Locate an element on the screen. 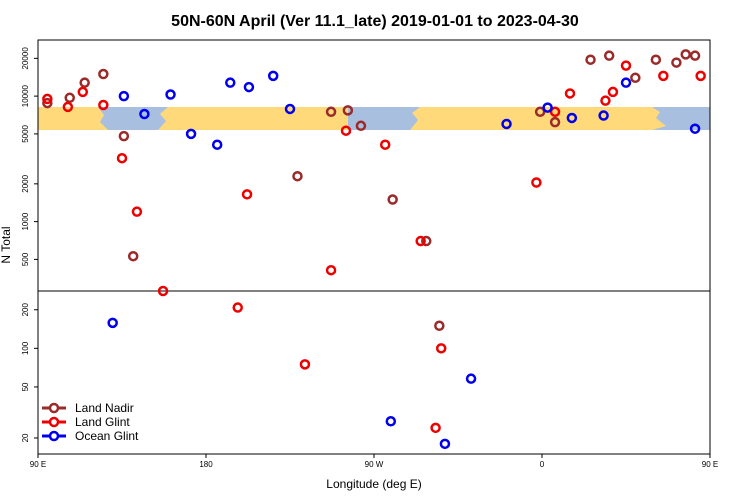  lower-y-tick-label-2: 100 is located at coordinates (25, 348).